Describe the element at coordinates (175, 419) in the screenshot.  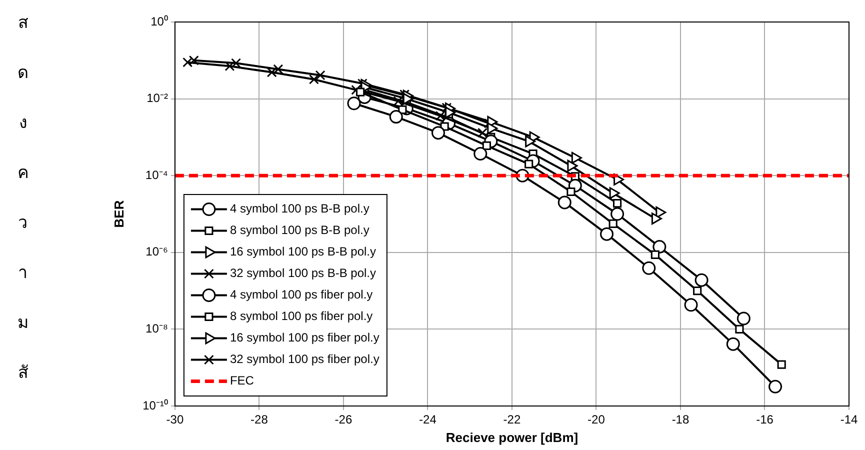
I see `x-tick-label: -30` at that location.